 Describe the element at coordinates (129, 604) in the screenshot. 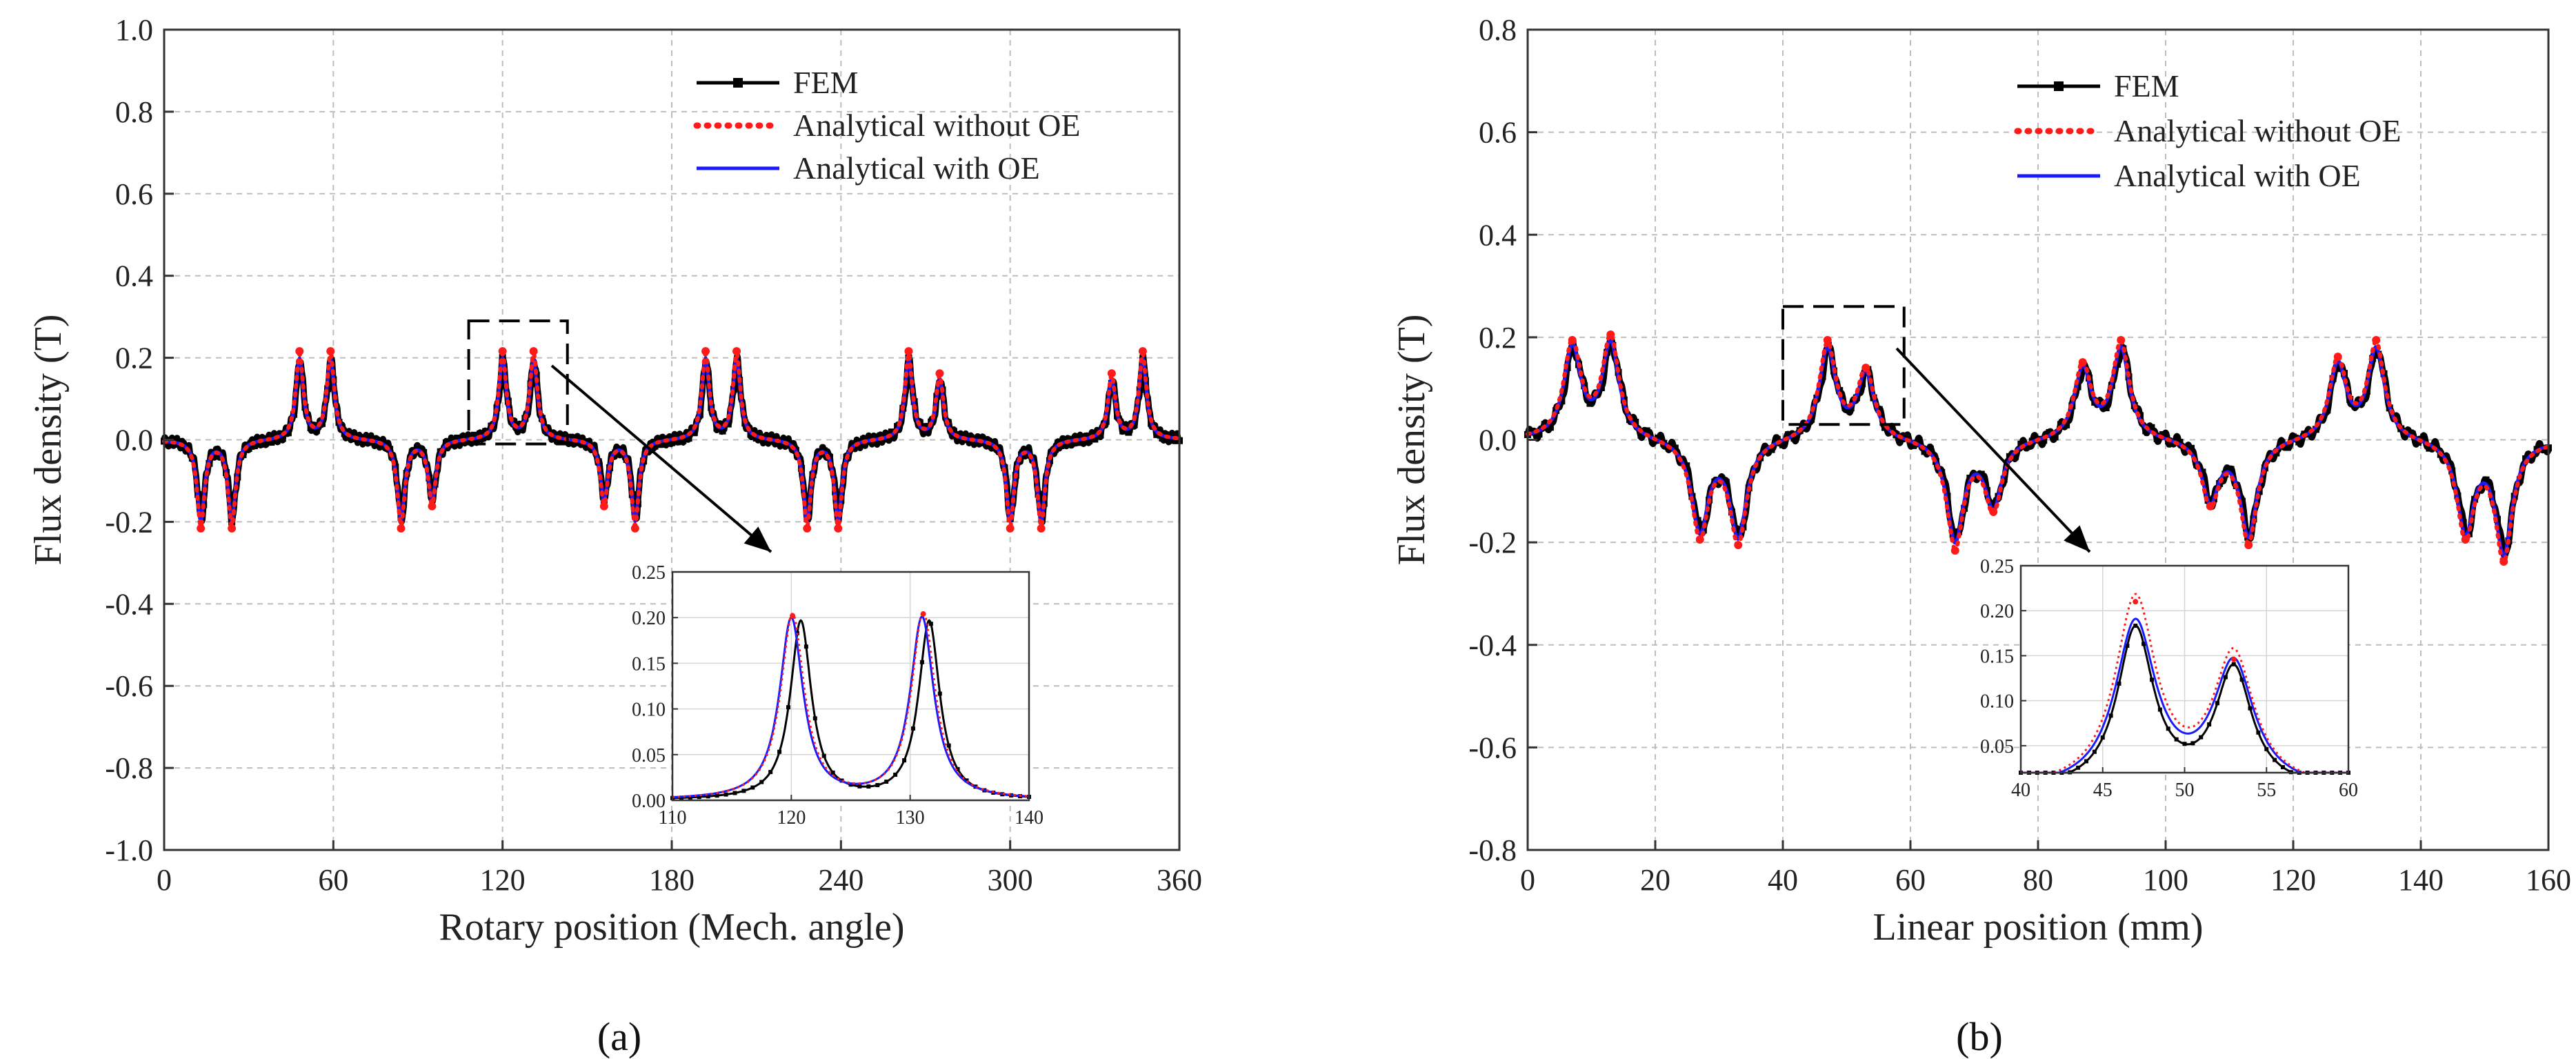

I see `y-tick-label: -0.4` at that location.